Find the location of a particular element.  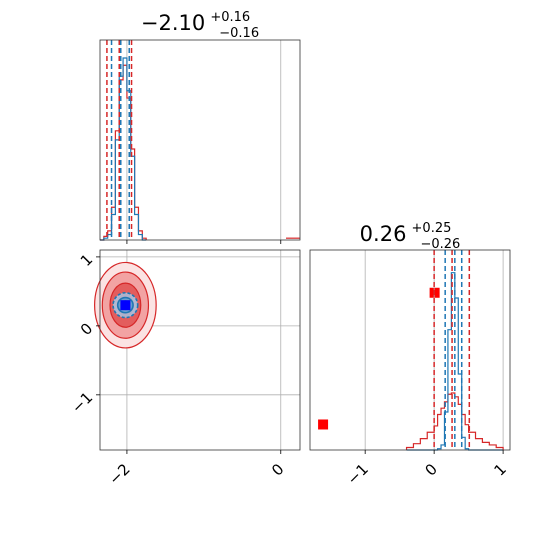

x-tick-label: −1 is located at coordinates (358, 474).